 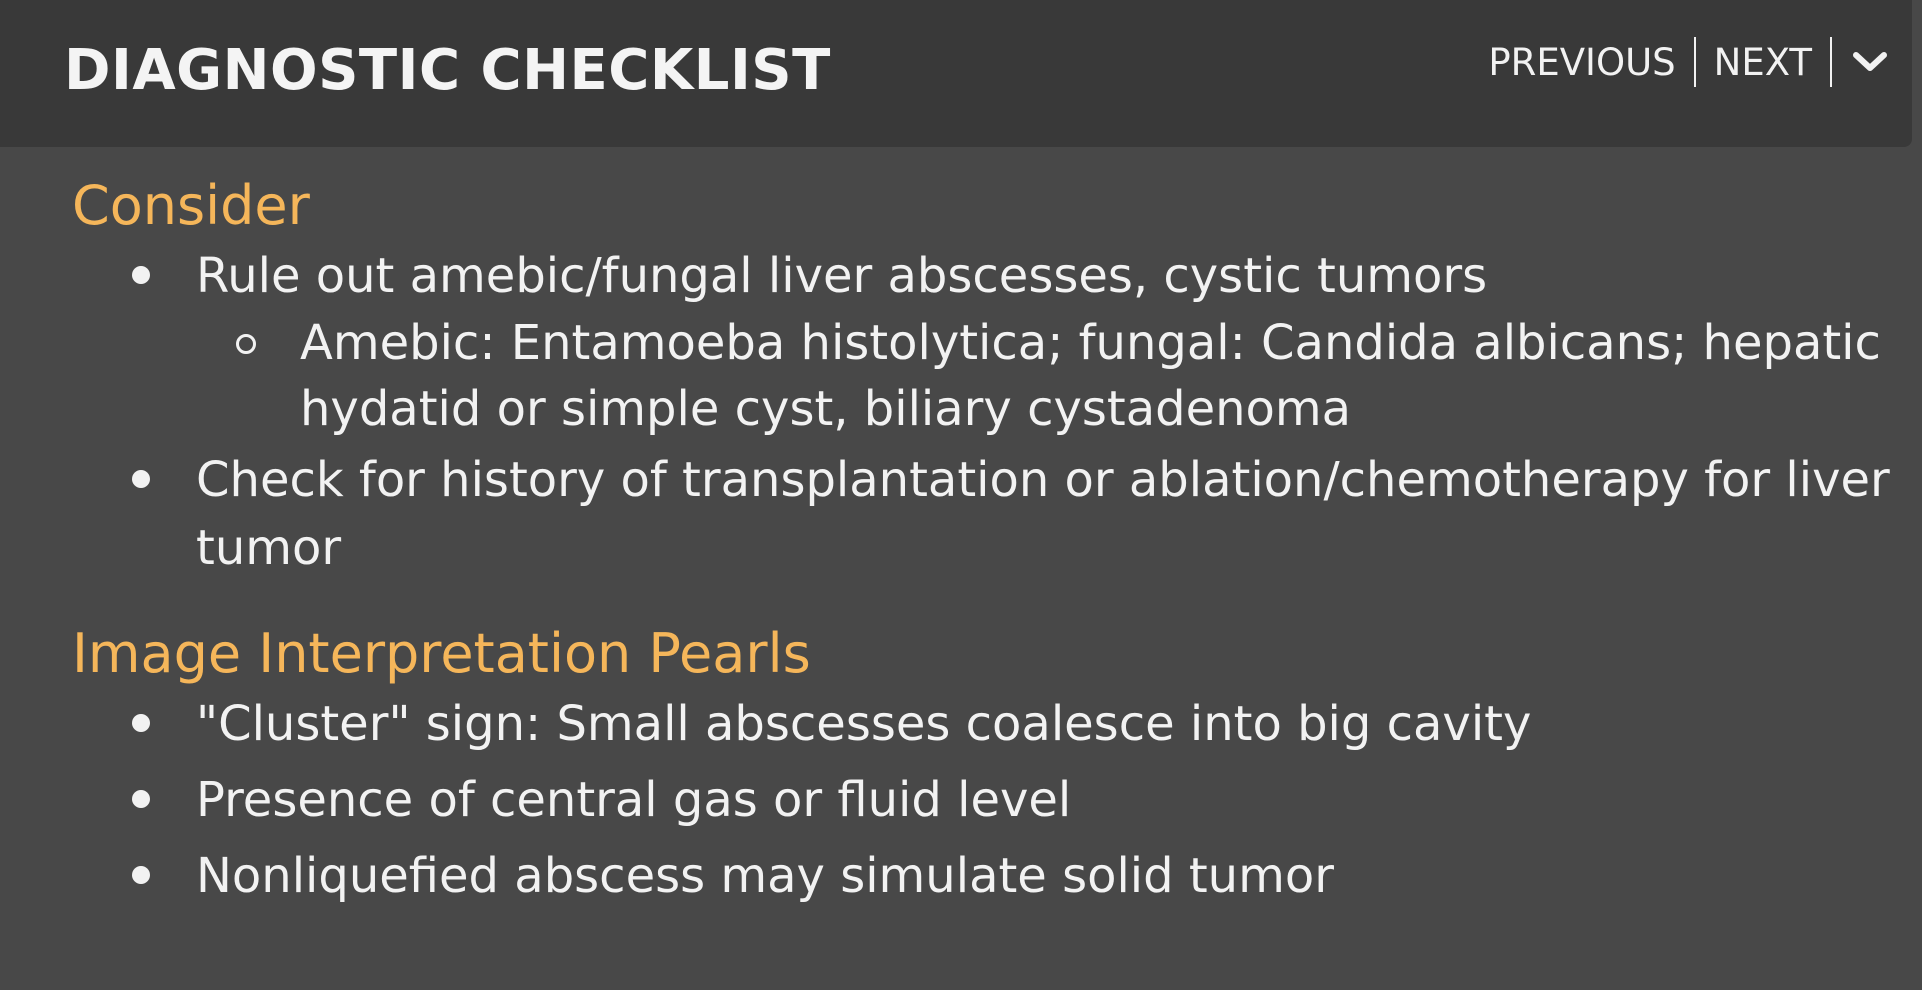 What do you see at coordinates (441, 653) in the screenshot?
I see `section-heading-pearls: Image Interpretation Pearls` at bounding box center [441, 653].